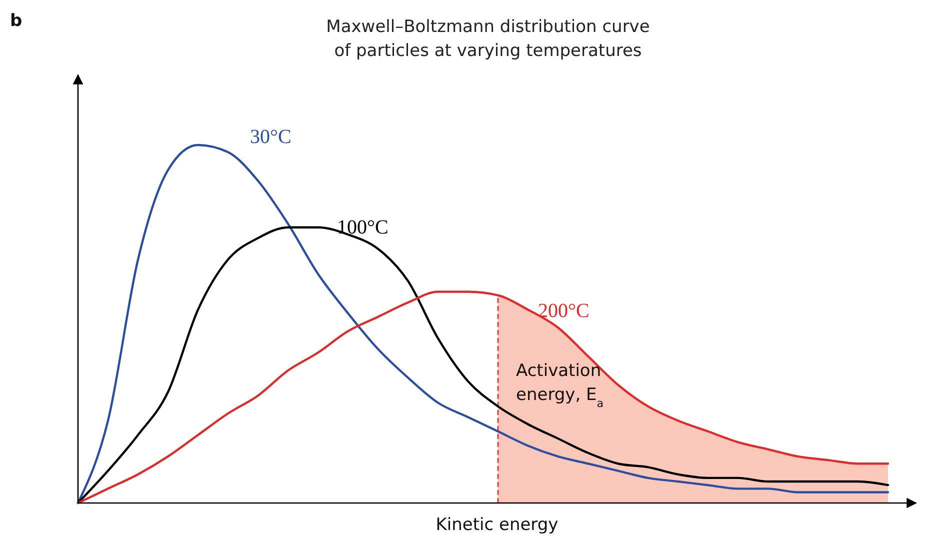 This screenshot has width=930, height=537. What do you see at coordinates (271, 137) in the screenshot?
I see `series-label: 30°C` at bounding box center [271, 137].